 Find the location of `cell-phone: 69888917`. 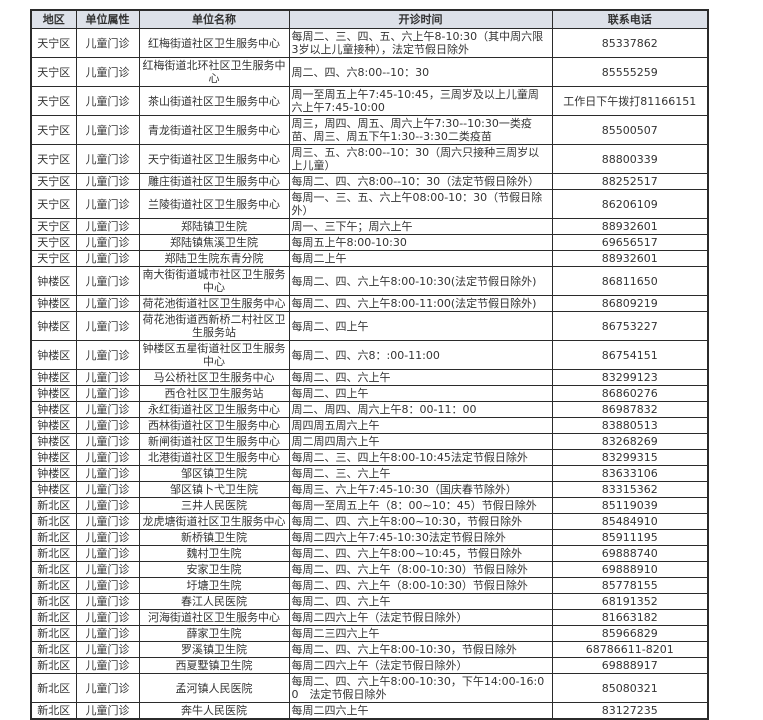

cell-phone: 69888917 is located at coordinates (630, 665).